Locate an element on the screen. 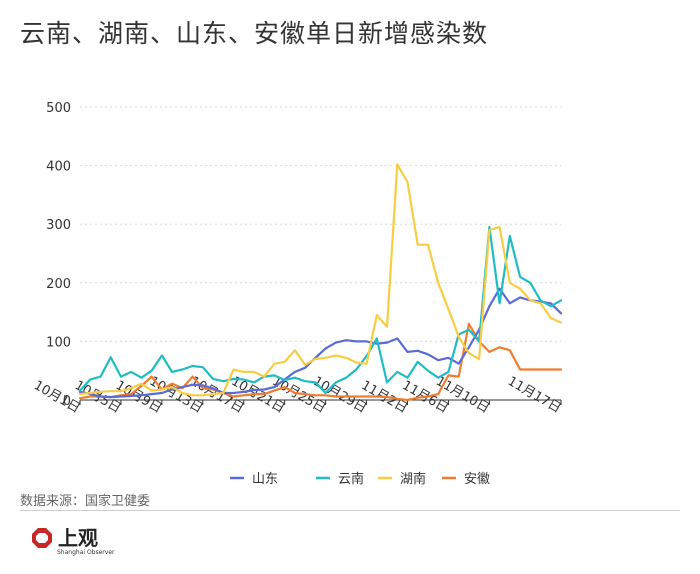  x-tick-label: 11月17日 is located at coordinates (534, 395).